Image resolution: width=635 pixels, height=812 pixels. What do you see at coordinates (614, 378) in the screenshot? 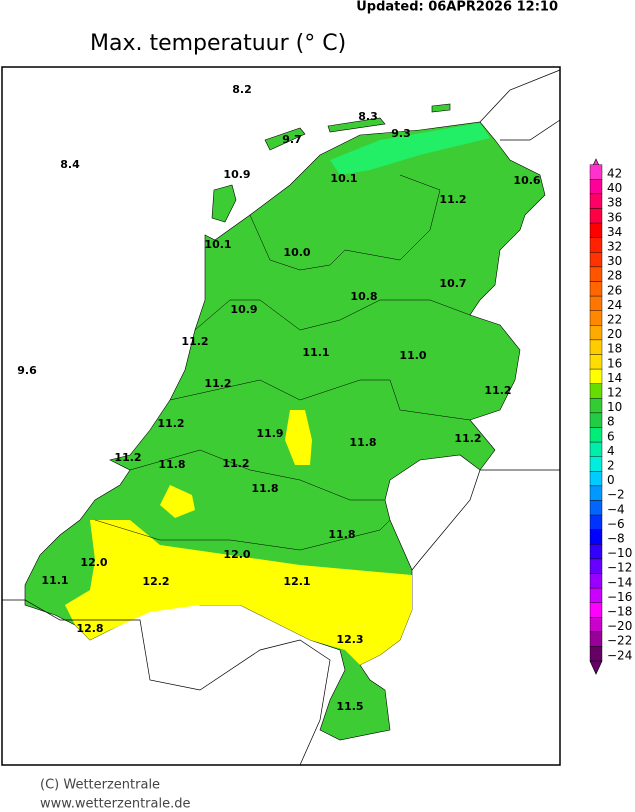
I see `colorbar-label: 14` at bounding box center [614, 378].